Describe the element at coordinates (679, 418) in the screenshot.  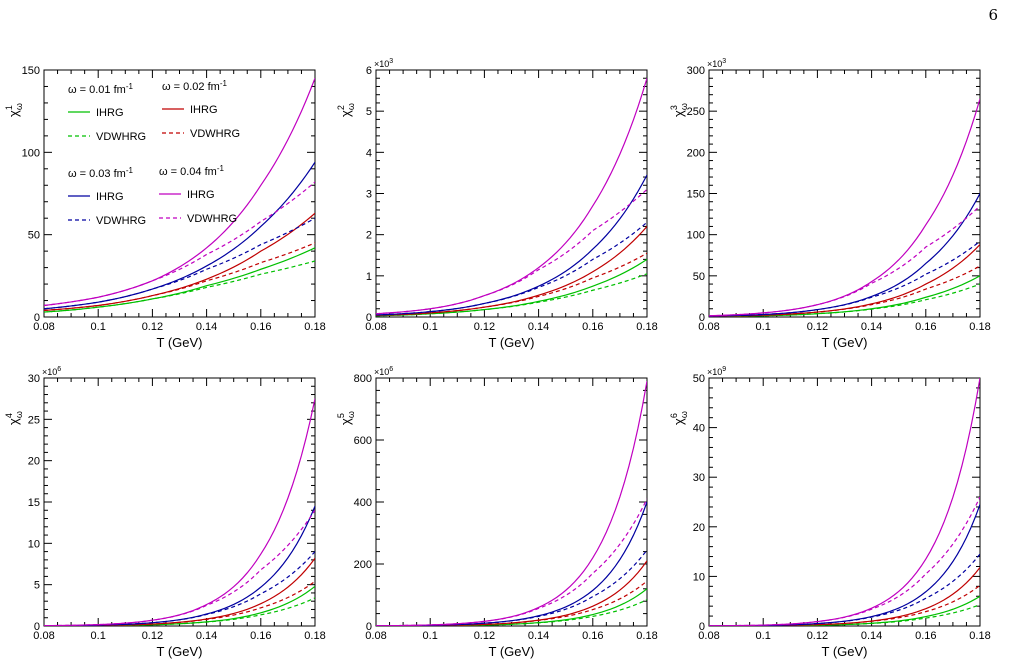
I see `y-axis-title: χ6ω` at that location.